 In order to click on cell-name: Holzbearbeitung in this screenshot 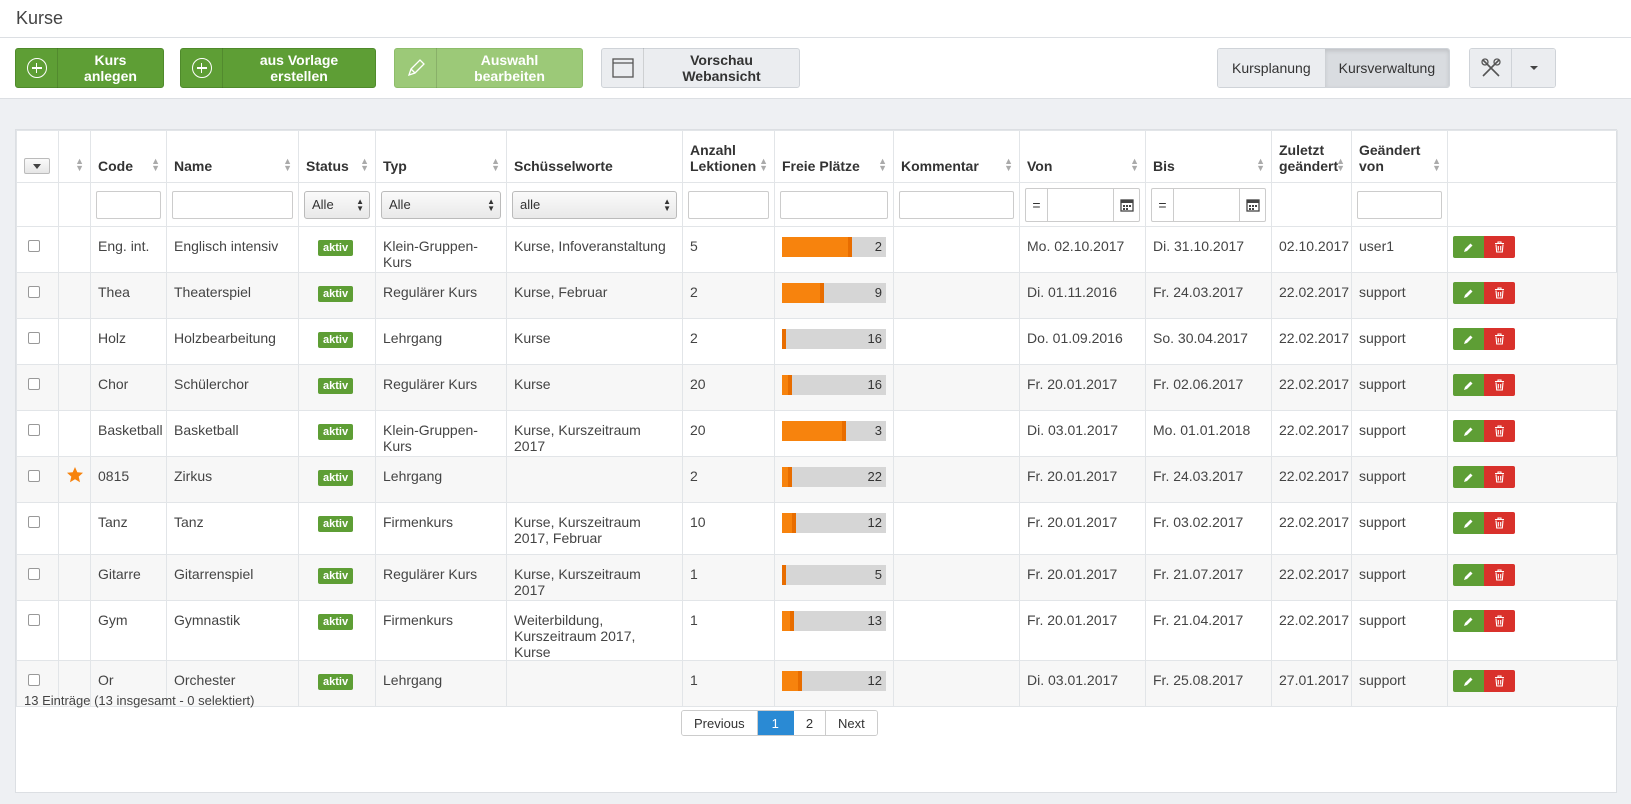, I will do `click(232, 341)`.